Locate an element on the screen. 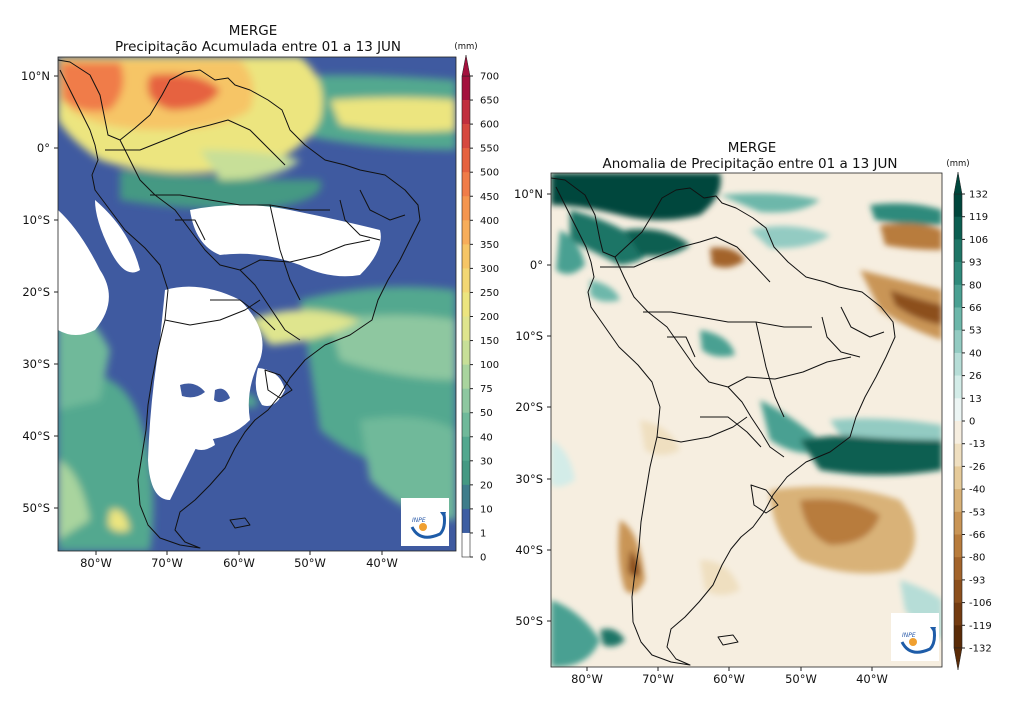  left-lon-axis: 80°W 70°W 60°W 50°W 40°W is located at coordinates (239, 560).